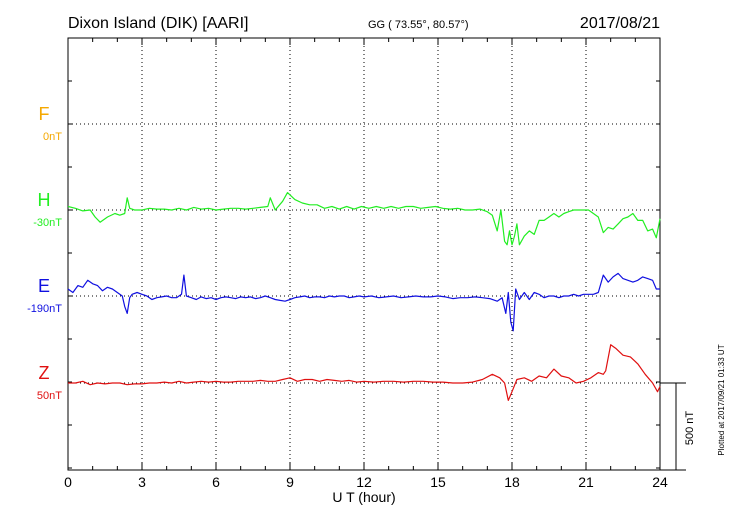 This screenshot has height=520, width=730. I want to click on station-title: Dixon Island (DIK) [AARI], so click(158, 23).